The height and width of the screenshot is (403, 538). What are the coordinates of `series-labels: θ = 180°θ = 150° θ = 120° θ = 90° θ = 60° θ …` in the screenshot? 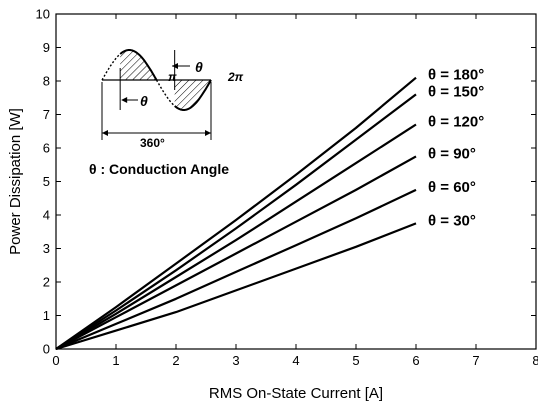 It's located at (456, 148).